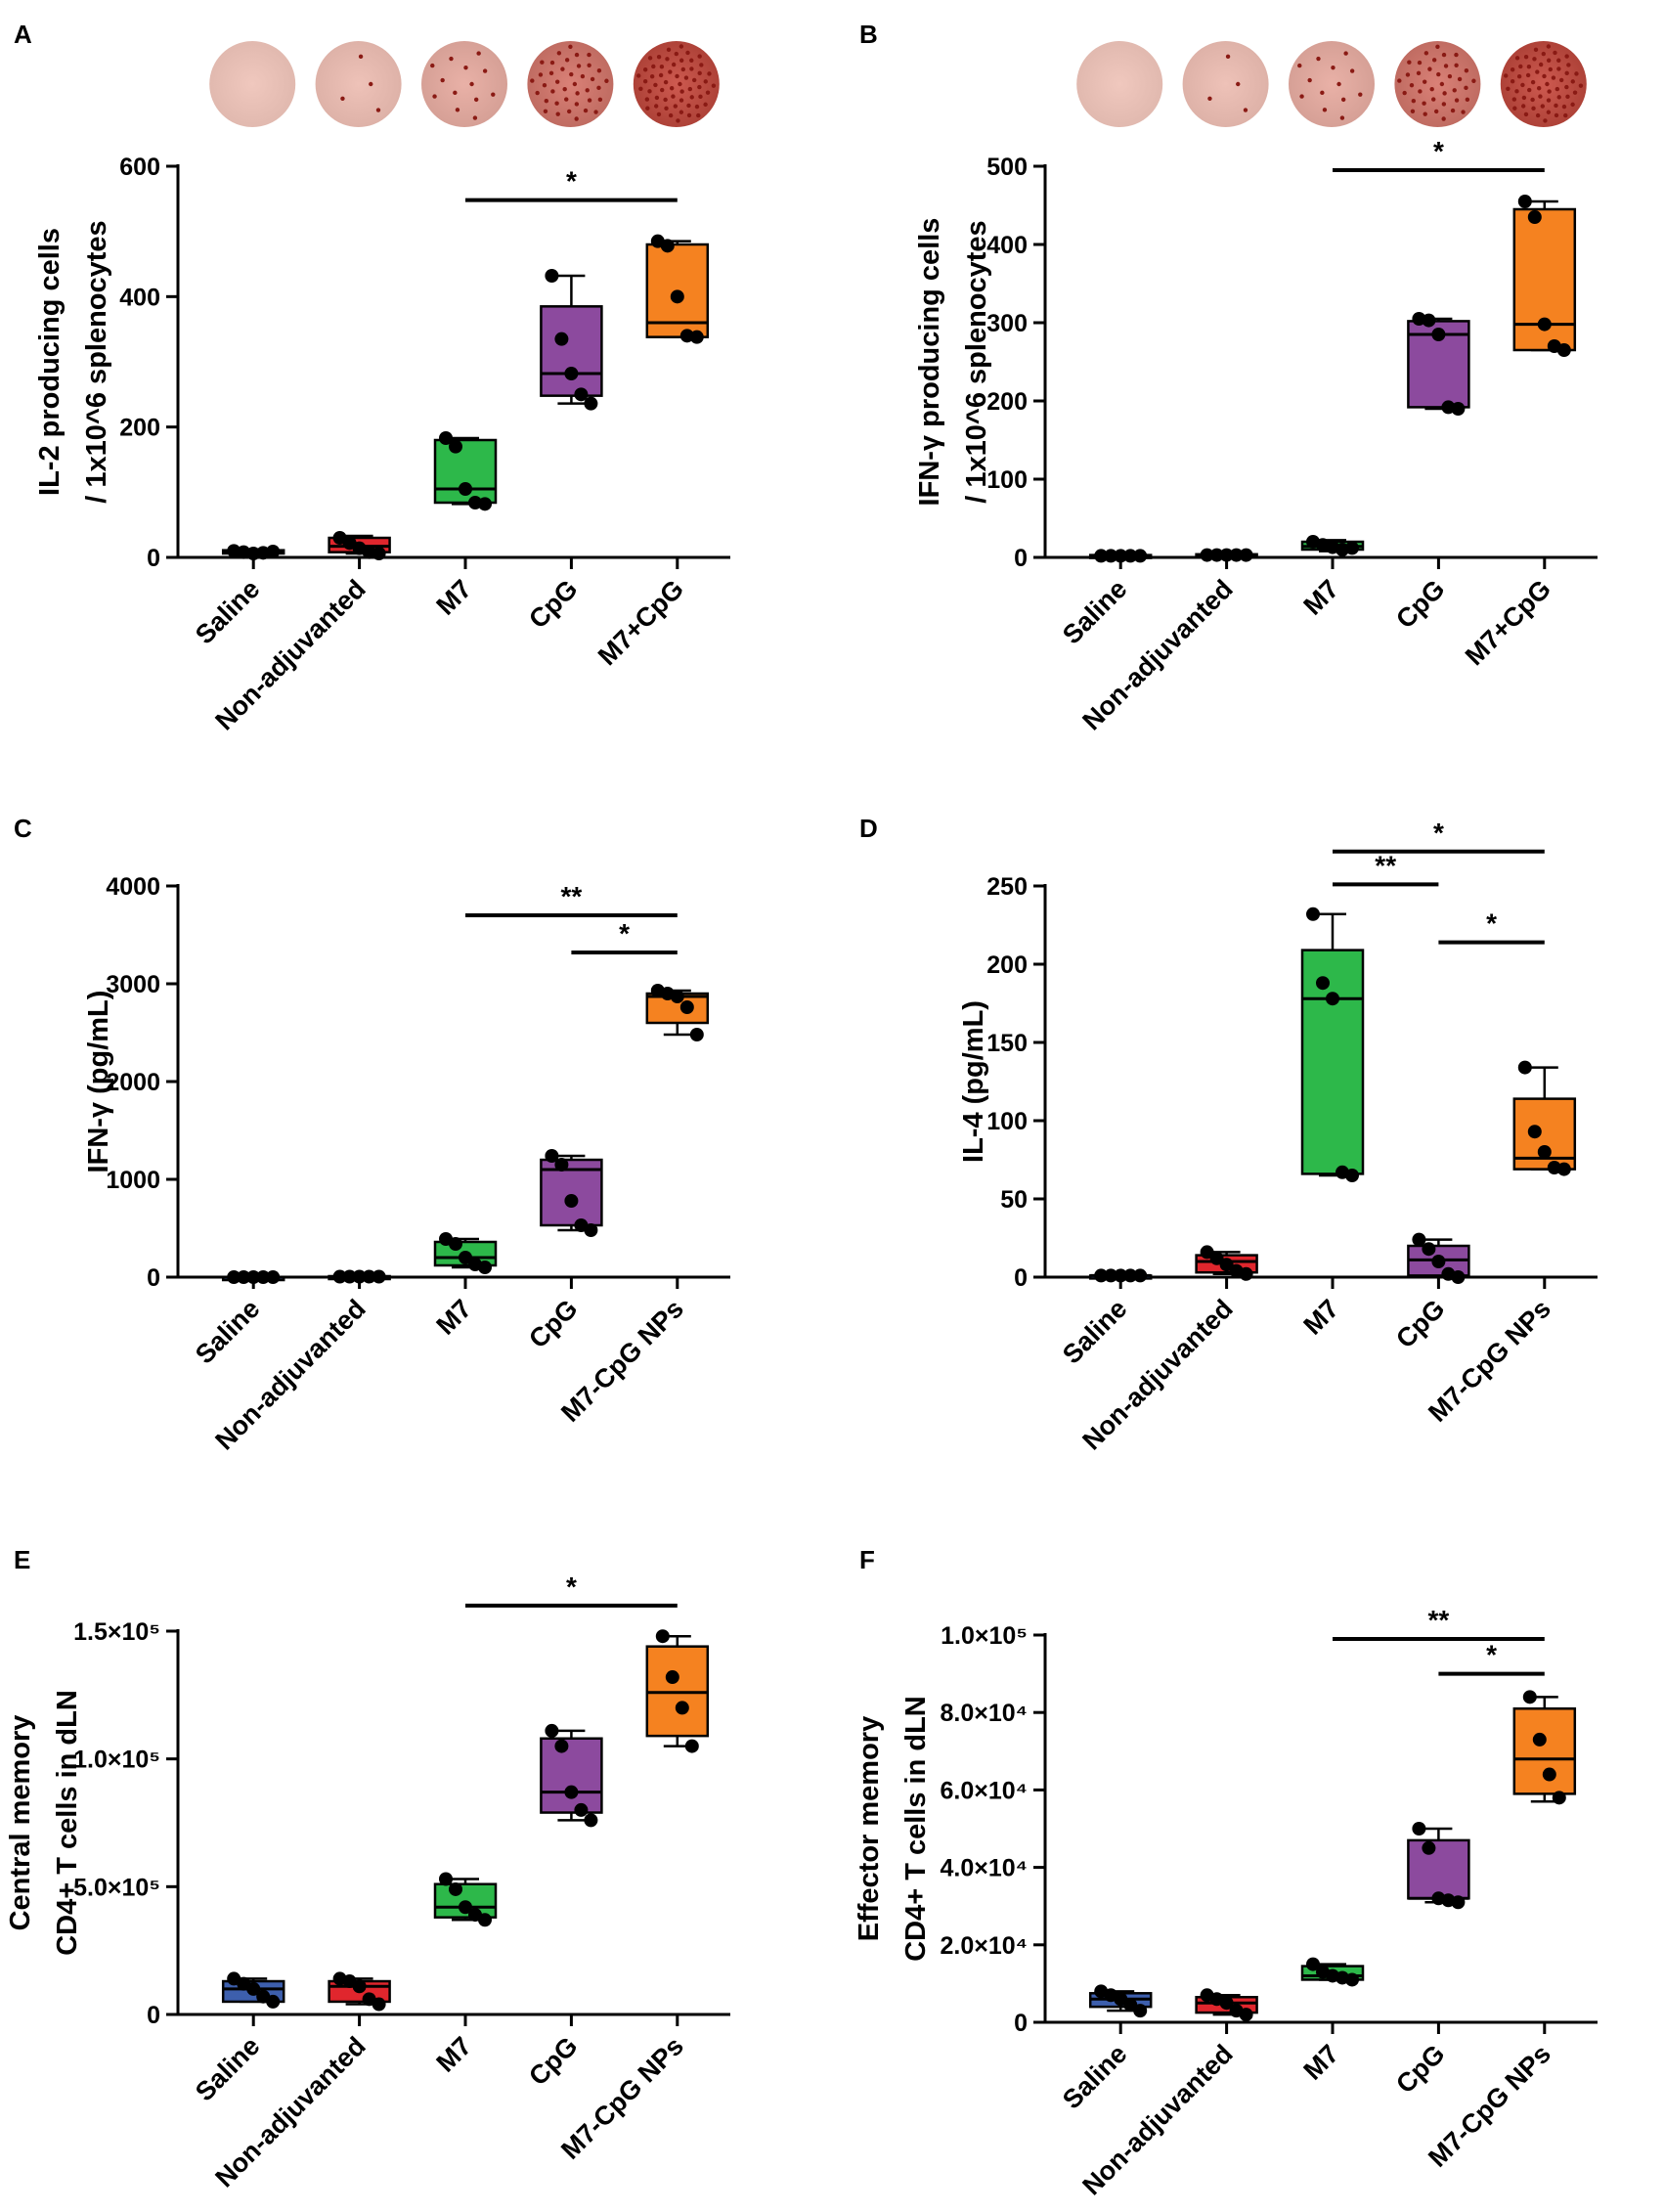 The image size is (1664, 2212). Describe the element at coordinates (1007, 1044) in the screenshot. I see `y-tick-label: 150` at that location.